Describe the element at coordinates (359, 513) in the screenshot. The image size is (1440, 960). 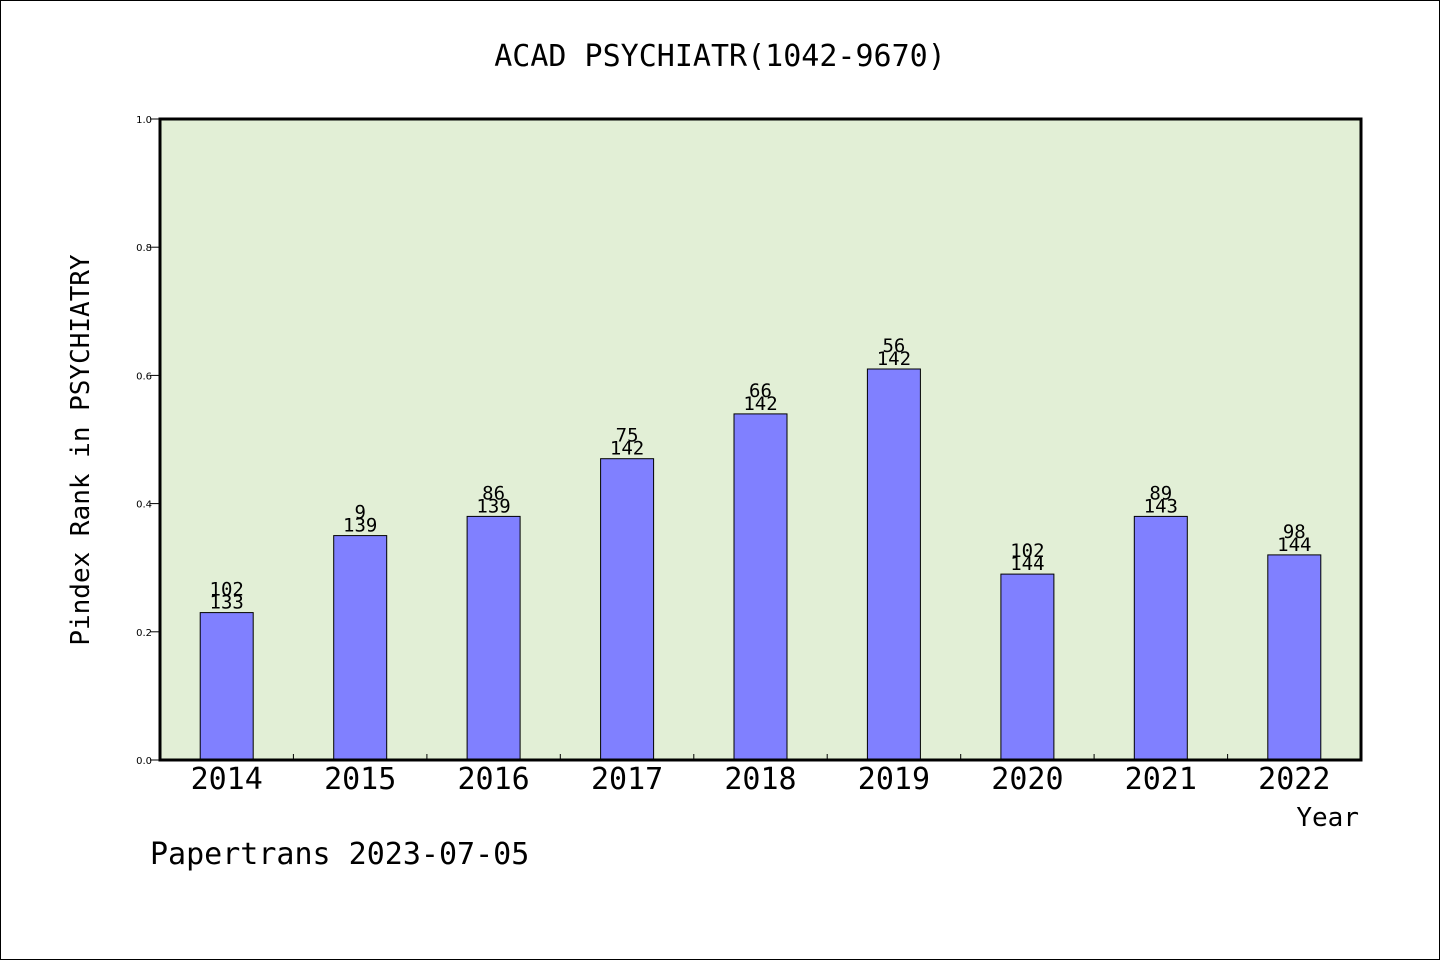
I see `bar-rank-label-2015: 9` at that location.